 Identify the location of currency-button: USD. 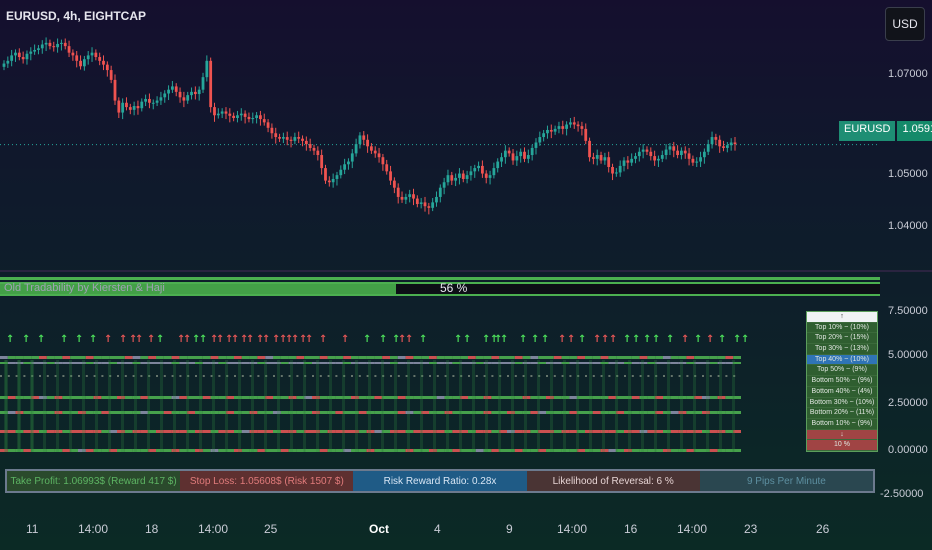
(905, 24).